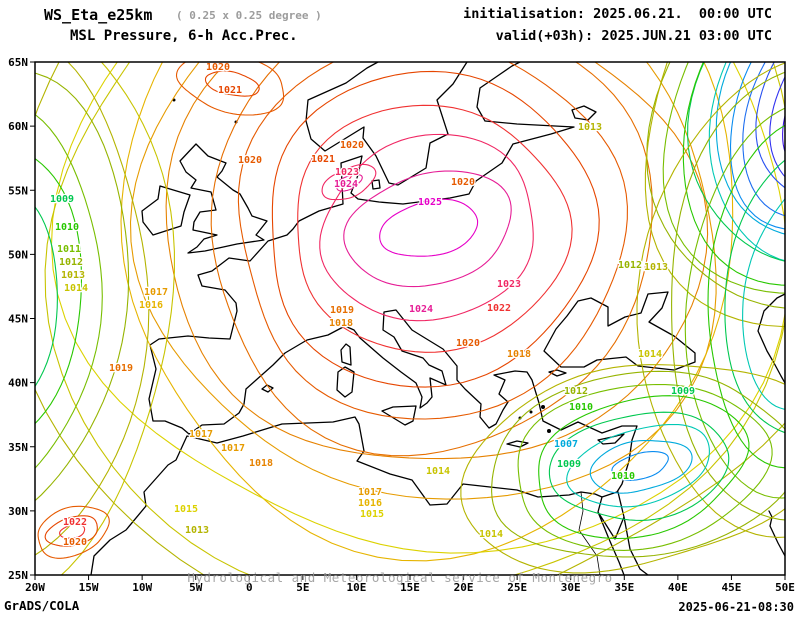 The width and height of the screenshot is (800, 618). What do you see at coordinates (89, 587) in the screenshot?
I see `x-axis-tick-label: 15W` at bounding box center [89, 587].